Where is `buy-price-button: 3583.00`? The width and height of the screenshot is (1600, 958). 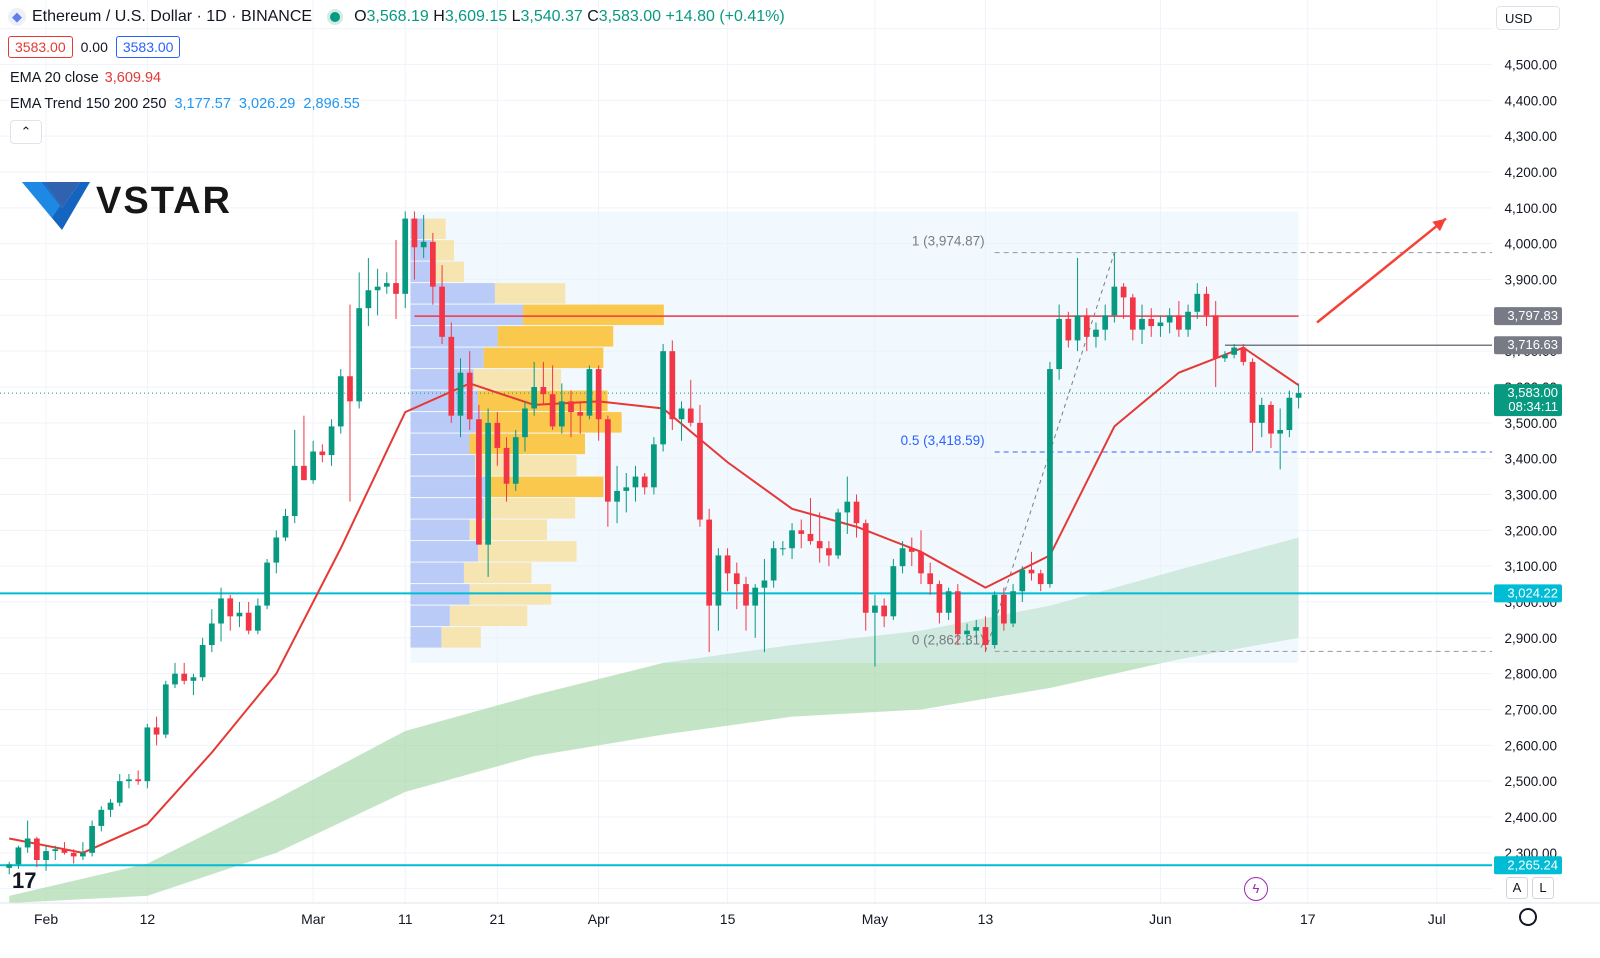 buy-price-button: 3583.00 is located at coordinates (148, 47).